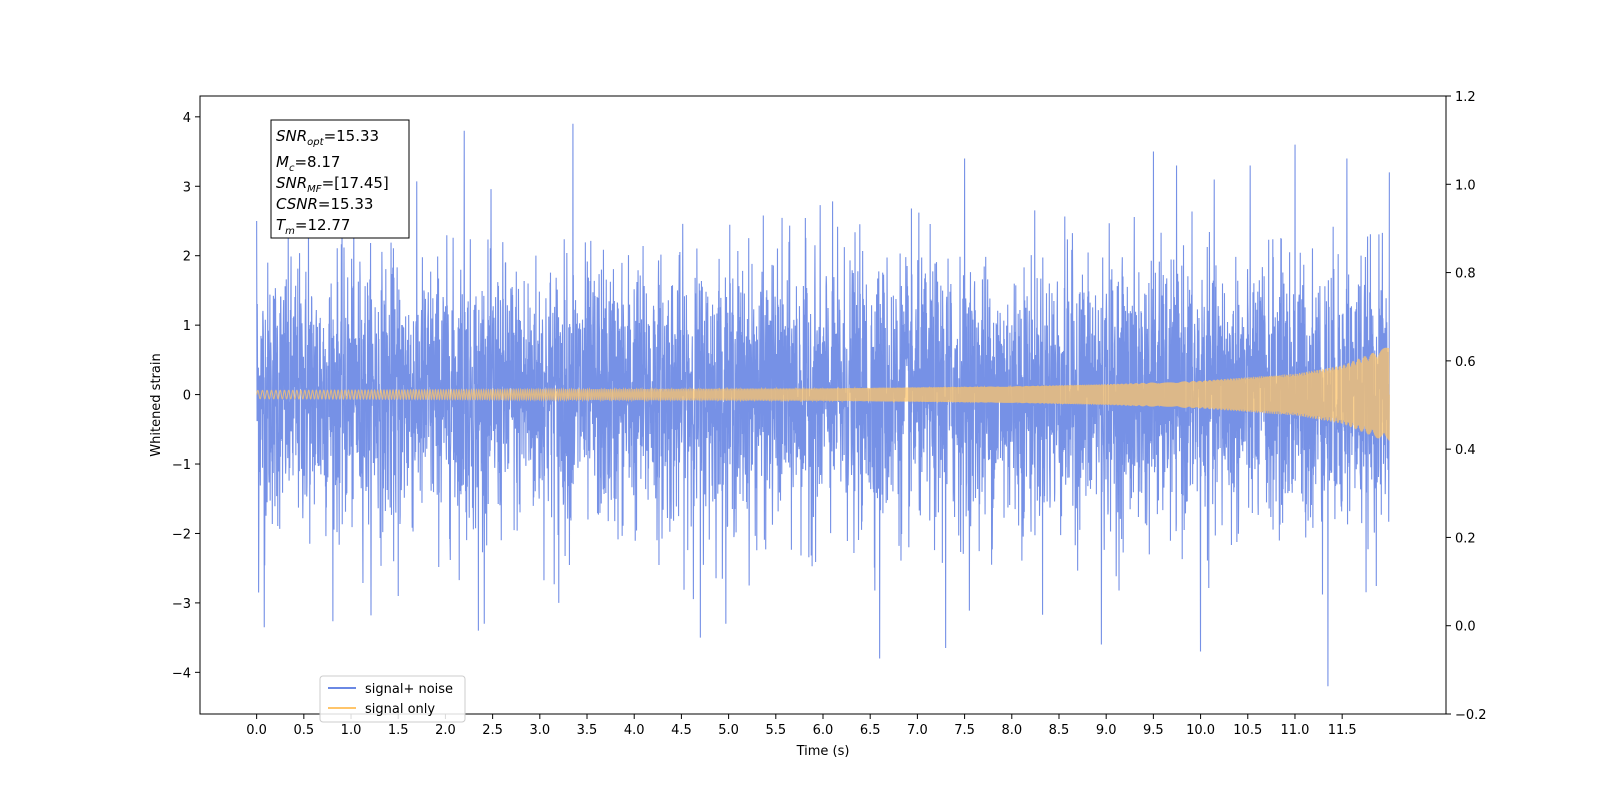  I want to click on csnr-symbol: CSNR, so click(297, 204).